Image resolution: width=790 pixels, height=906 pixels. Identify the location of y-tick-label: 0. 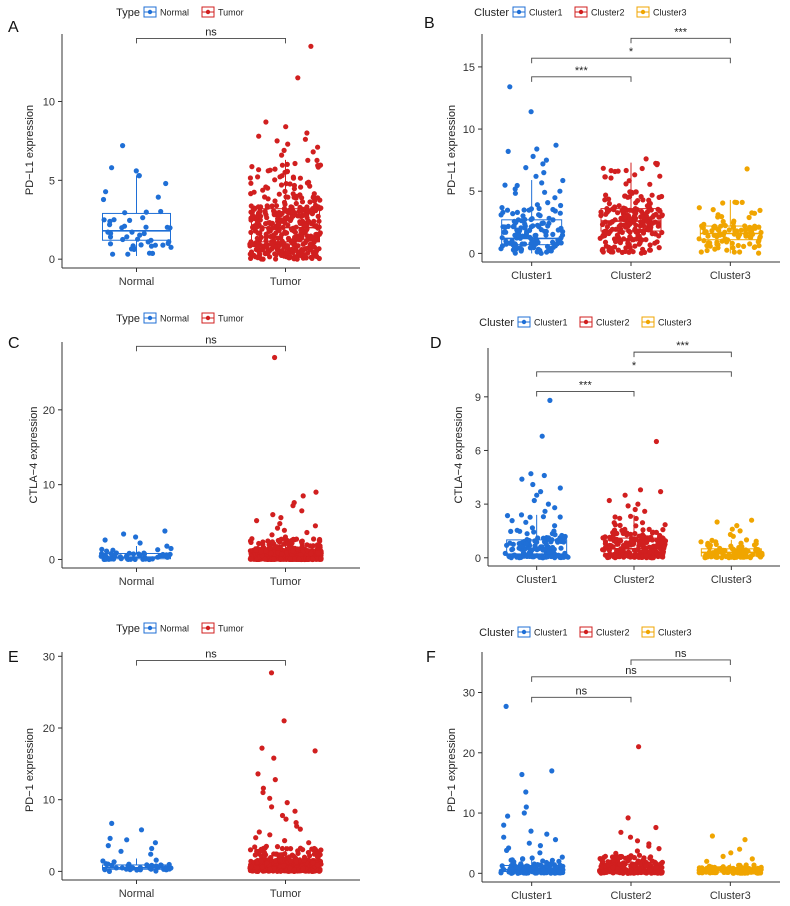
(472, 874).